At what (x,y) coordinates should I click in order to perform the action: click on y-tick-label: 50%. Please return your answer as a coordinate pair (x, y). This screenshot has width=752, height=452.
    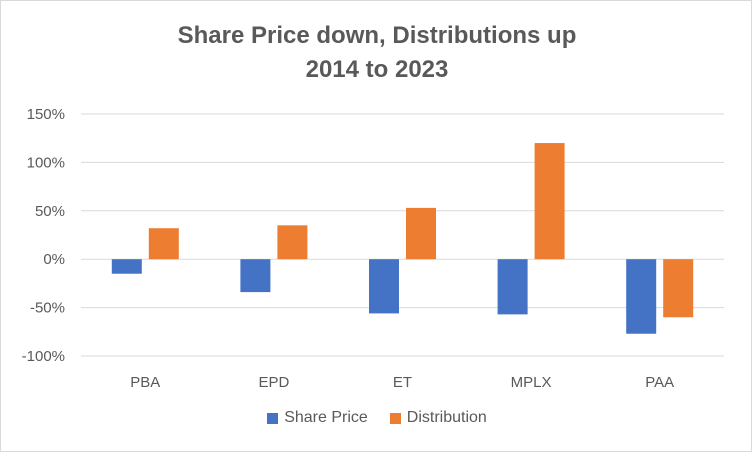
    Looking at the image, I should click on (50, 211).